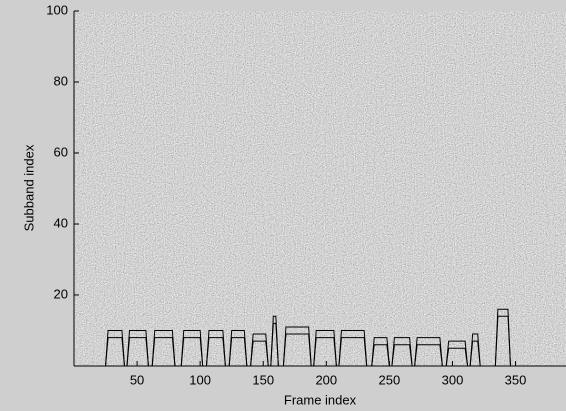  What do you see at coordinates (137, 379) in the screenshot?
I see `x-tick-label: 50` at bounding box center [137, 379].